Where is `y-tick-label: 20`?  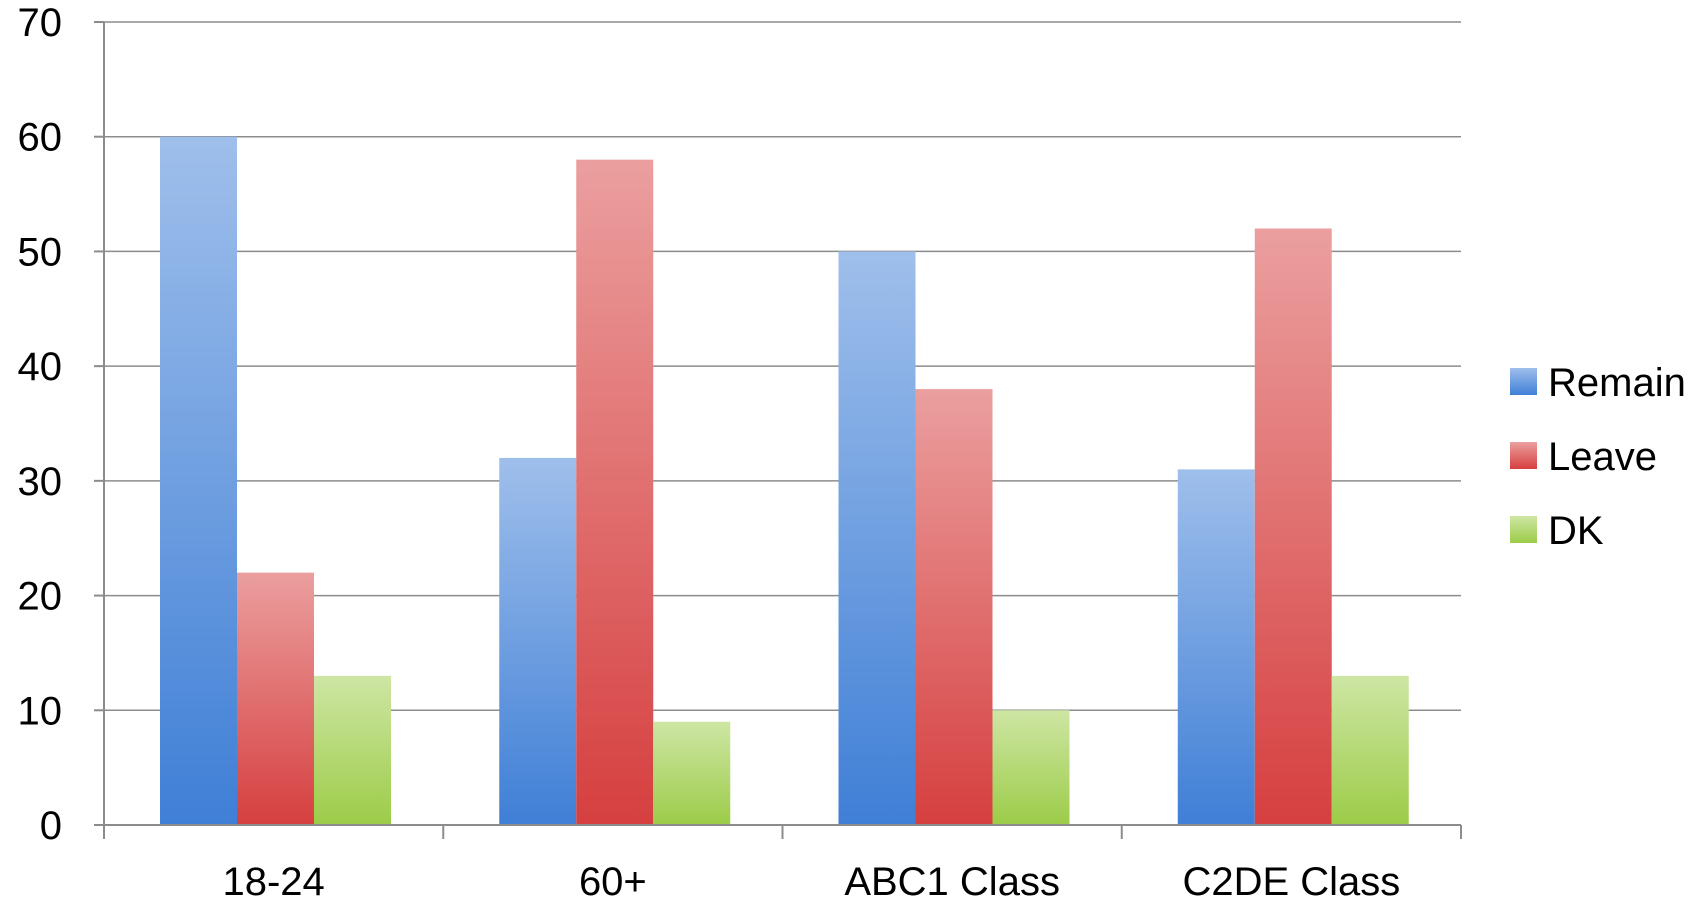 y-tick-label: 20 is located at coordinates (40, 597).